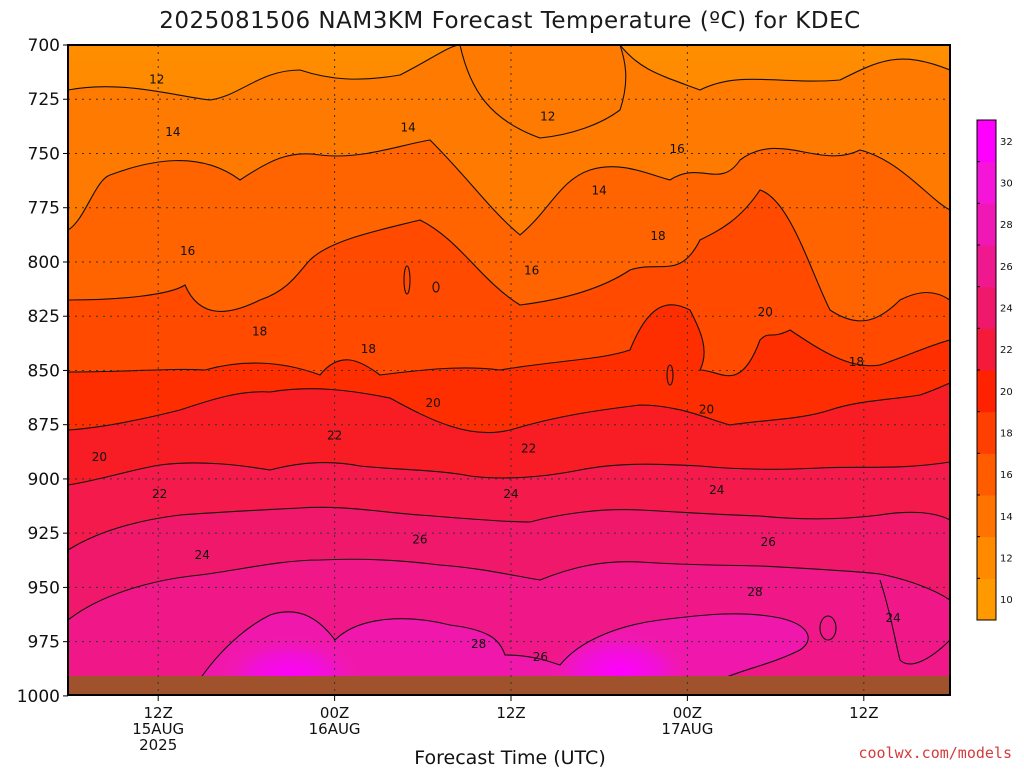 The width and height of the screenshot is (1024, 773). I want to click on ground-surface, so click(509, 685).